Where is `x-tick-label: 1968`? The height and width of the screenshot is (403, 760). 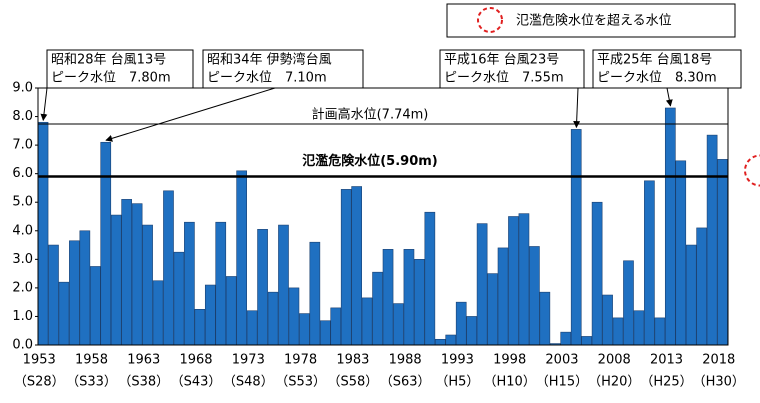
x-tick-label: 1968 is located at coordinates (195, 360).